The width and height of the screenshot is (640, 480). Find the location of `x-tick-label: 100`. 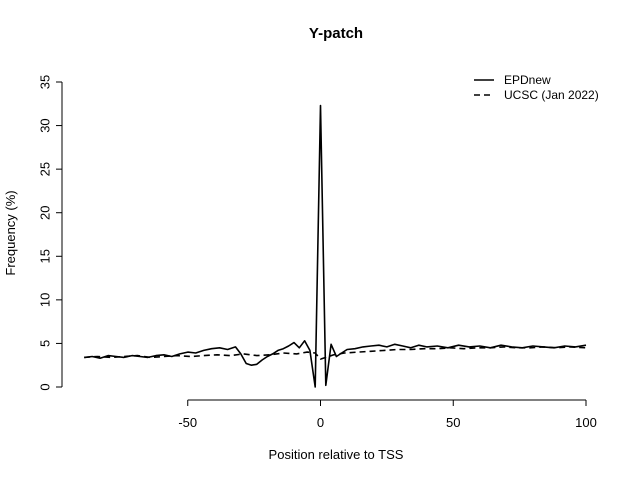

x-tick-label: 100 is located at coordinates (586, 422).